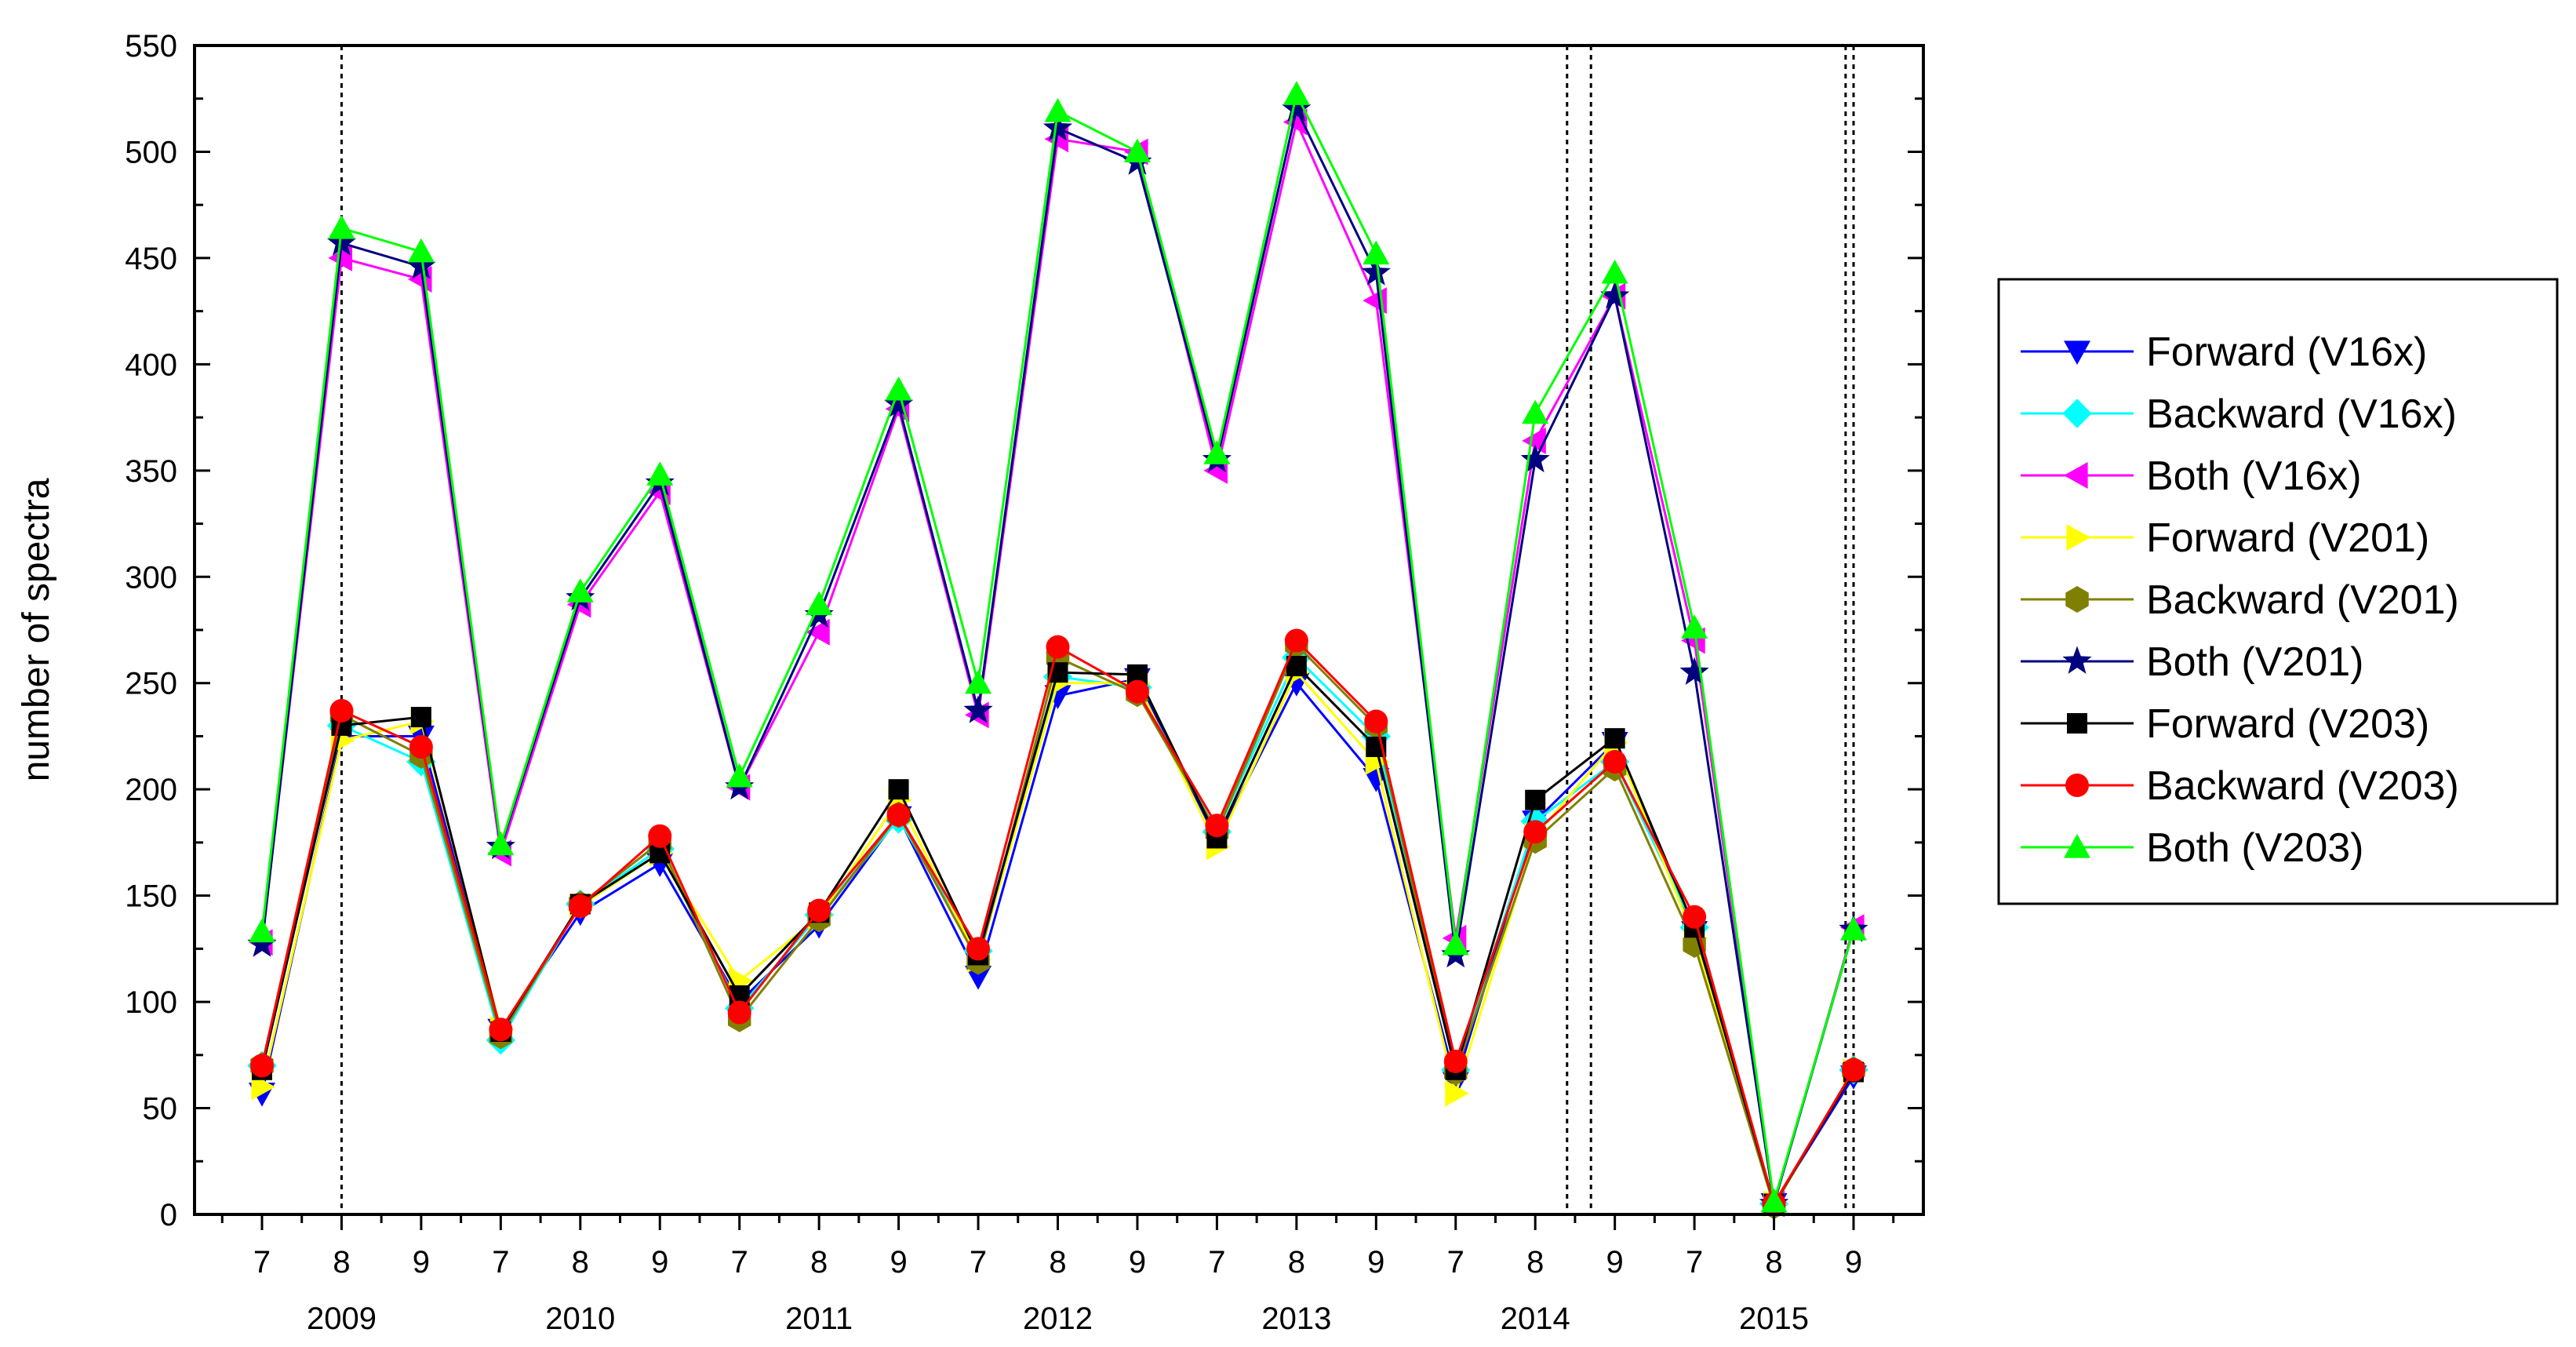 The height and width of the screenshot is (1347, 2576). Describe the element at coordinates (2287, 538) in the screenshot. I see `legend-label: Forward (V201)` at that location.